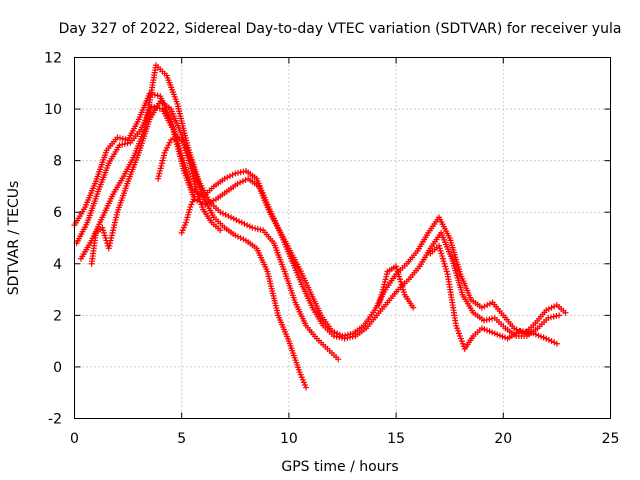 This screenshot has width=640, height=480. What do you see at coordinates (396, 439) in the screenshot?
I see `x-tick-label: 15` at bounding box center [396, 439].